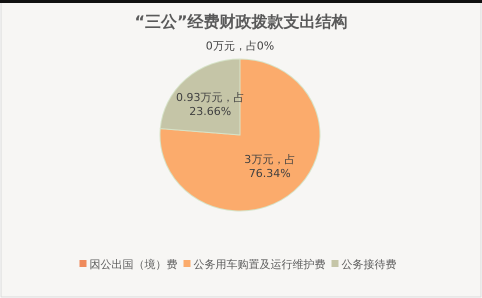  Describe the element at coordinates (270, 166) in the screenshot. I see `data-label: 3万元，占76.34%` at that location.